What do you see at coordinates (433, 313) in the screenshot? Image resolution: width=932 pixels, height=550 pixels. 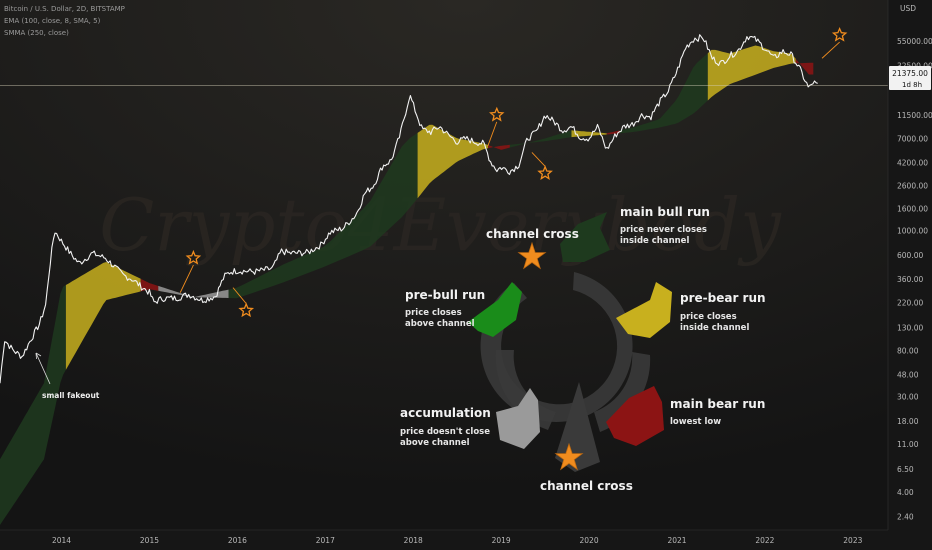 I see `pre-bull-desc-1: price closes` at bounding box center [433, 313].